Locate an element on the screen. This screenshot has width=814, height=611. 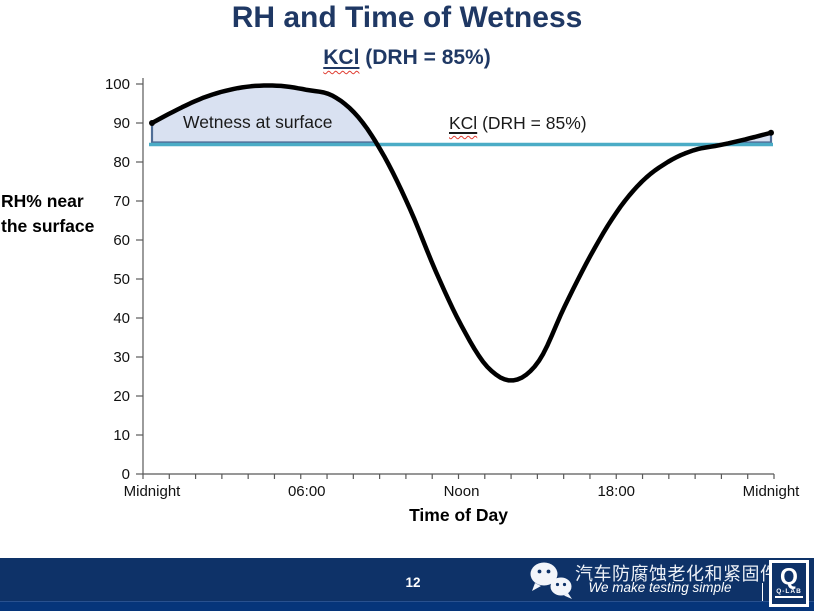
svg-text: 70 is located at coordinates (121, 201).